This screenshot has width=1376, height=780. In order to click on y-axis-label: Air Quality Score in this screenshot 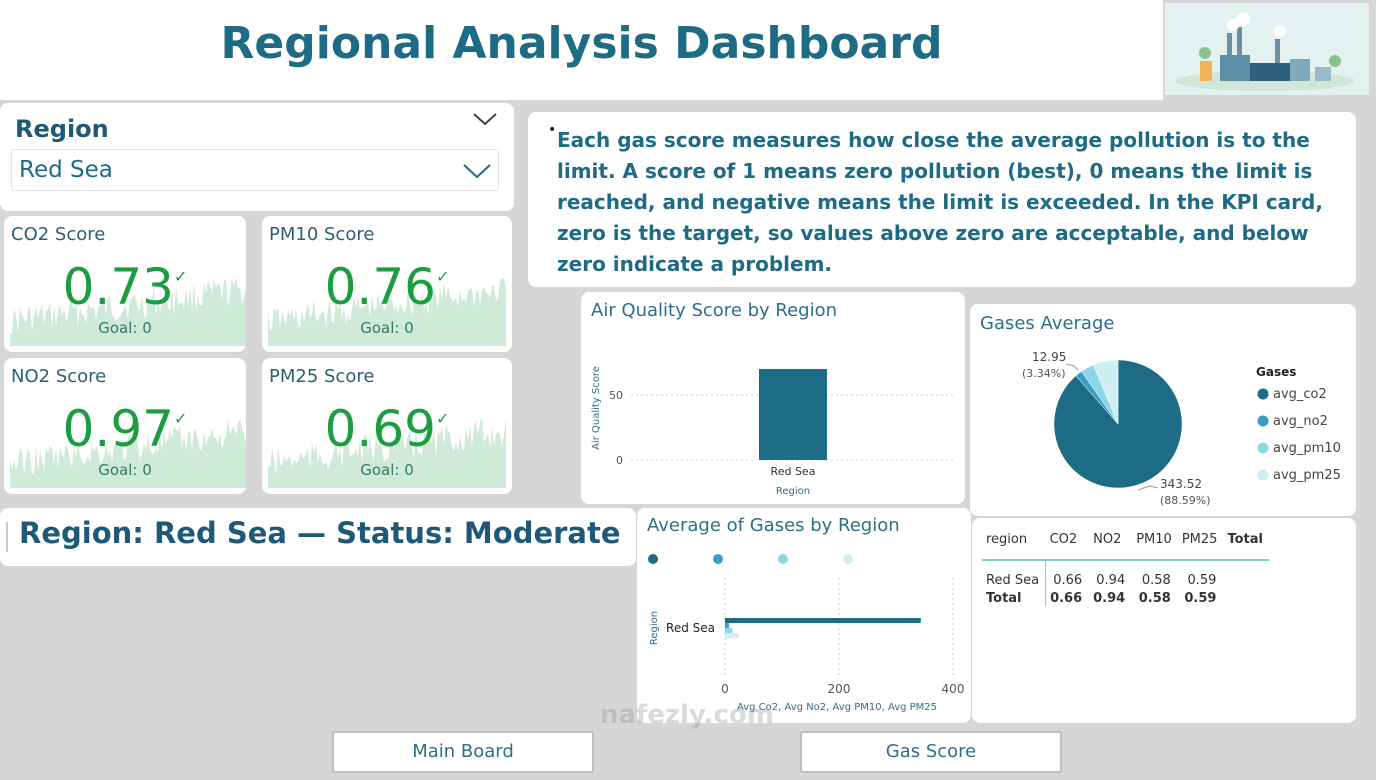, I will do `click(596, 408)`.